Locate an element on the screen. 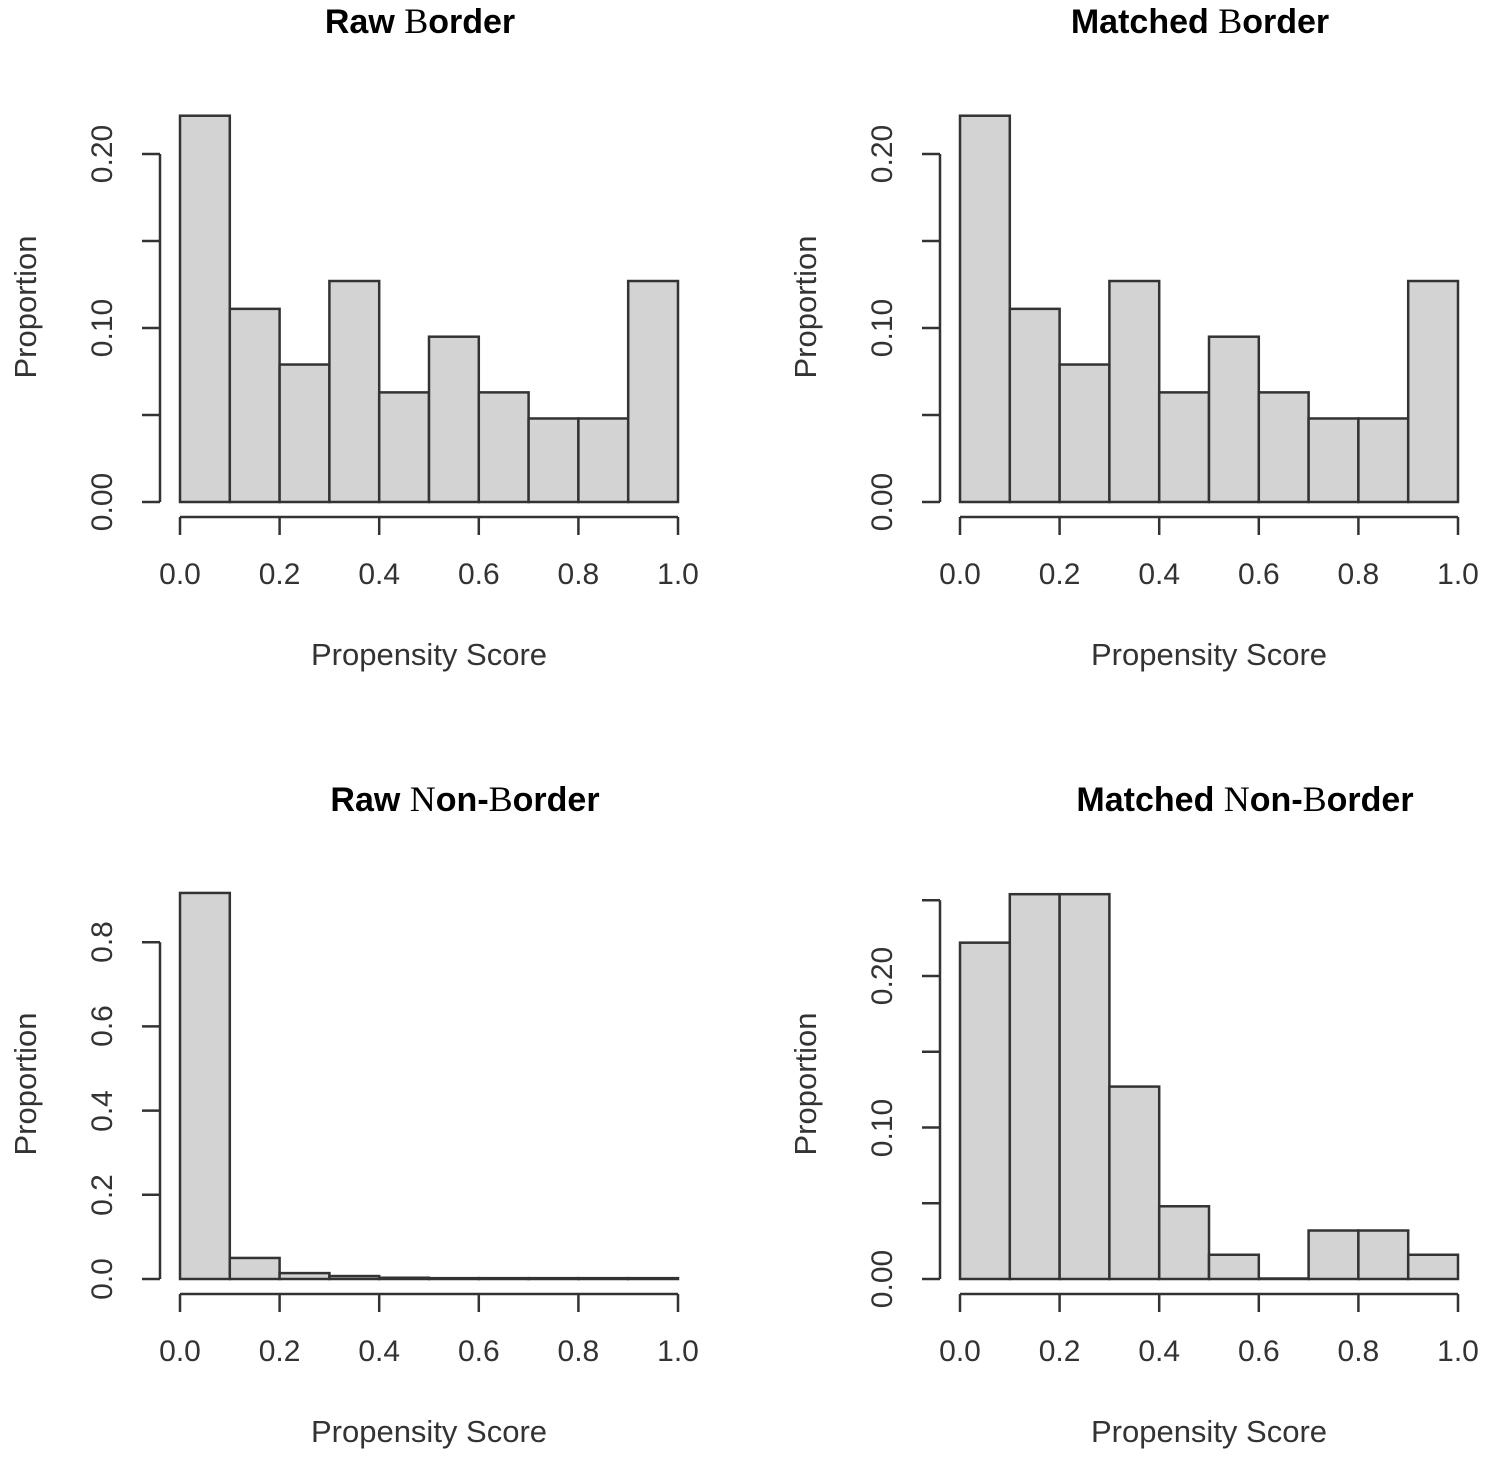 This screenshot has width=1489, height=1458. y-tick-label: 0.8 is located at coordinates (102, 942).